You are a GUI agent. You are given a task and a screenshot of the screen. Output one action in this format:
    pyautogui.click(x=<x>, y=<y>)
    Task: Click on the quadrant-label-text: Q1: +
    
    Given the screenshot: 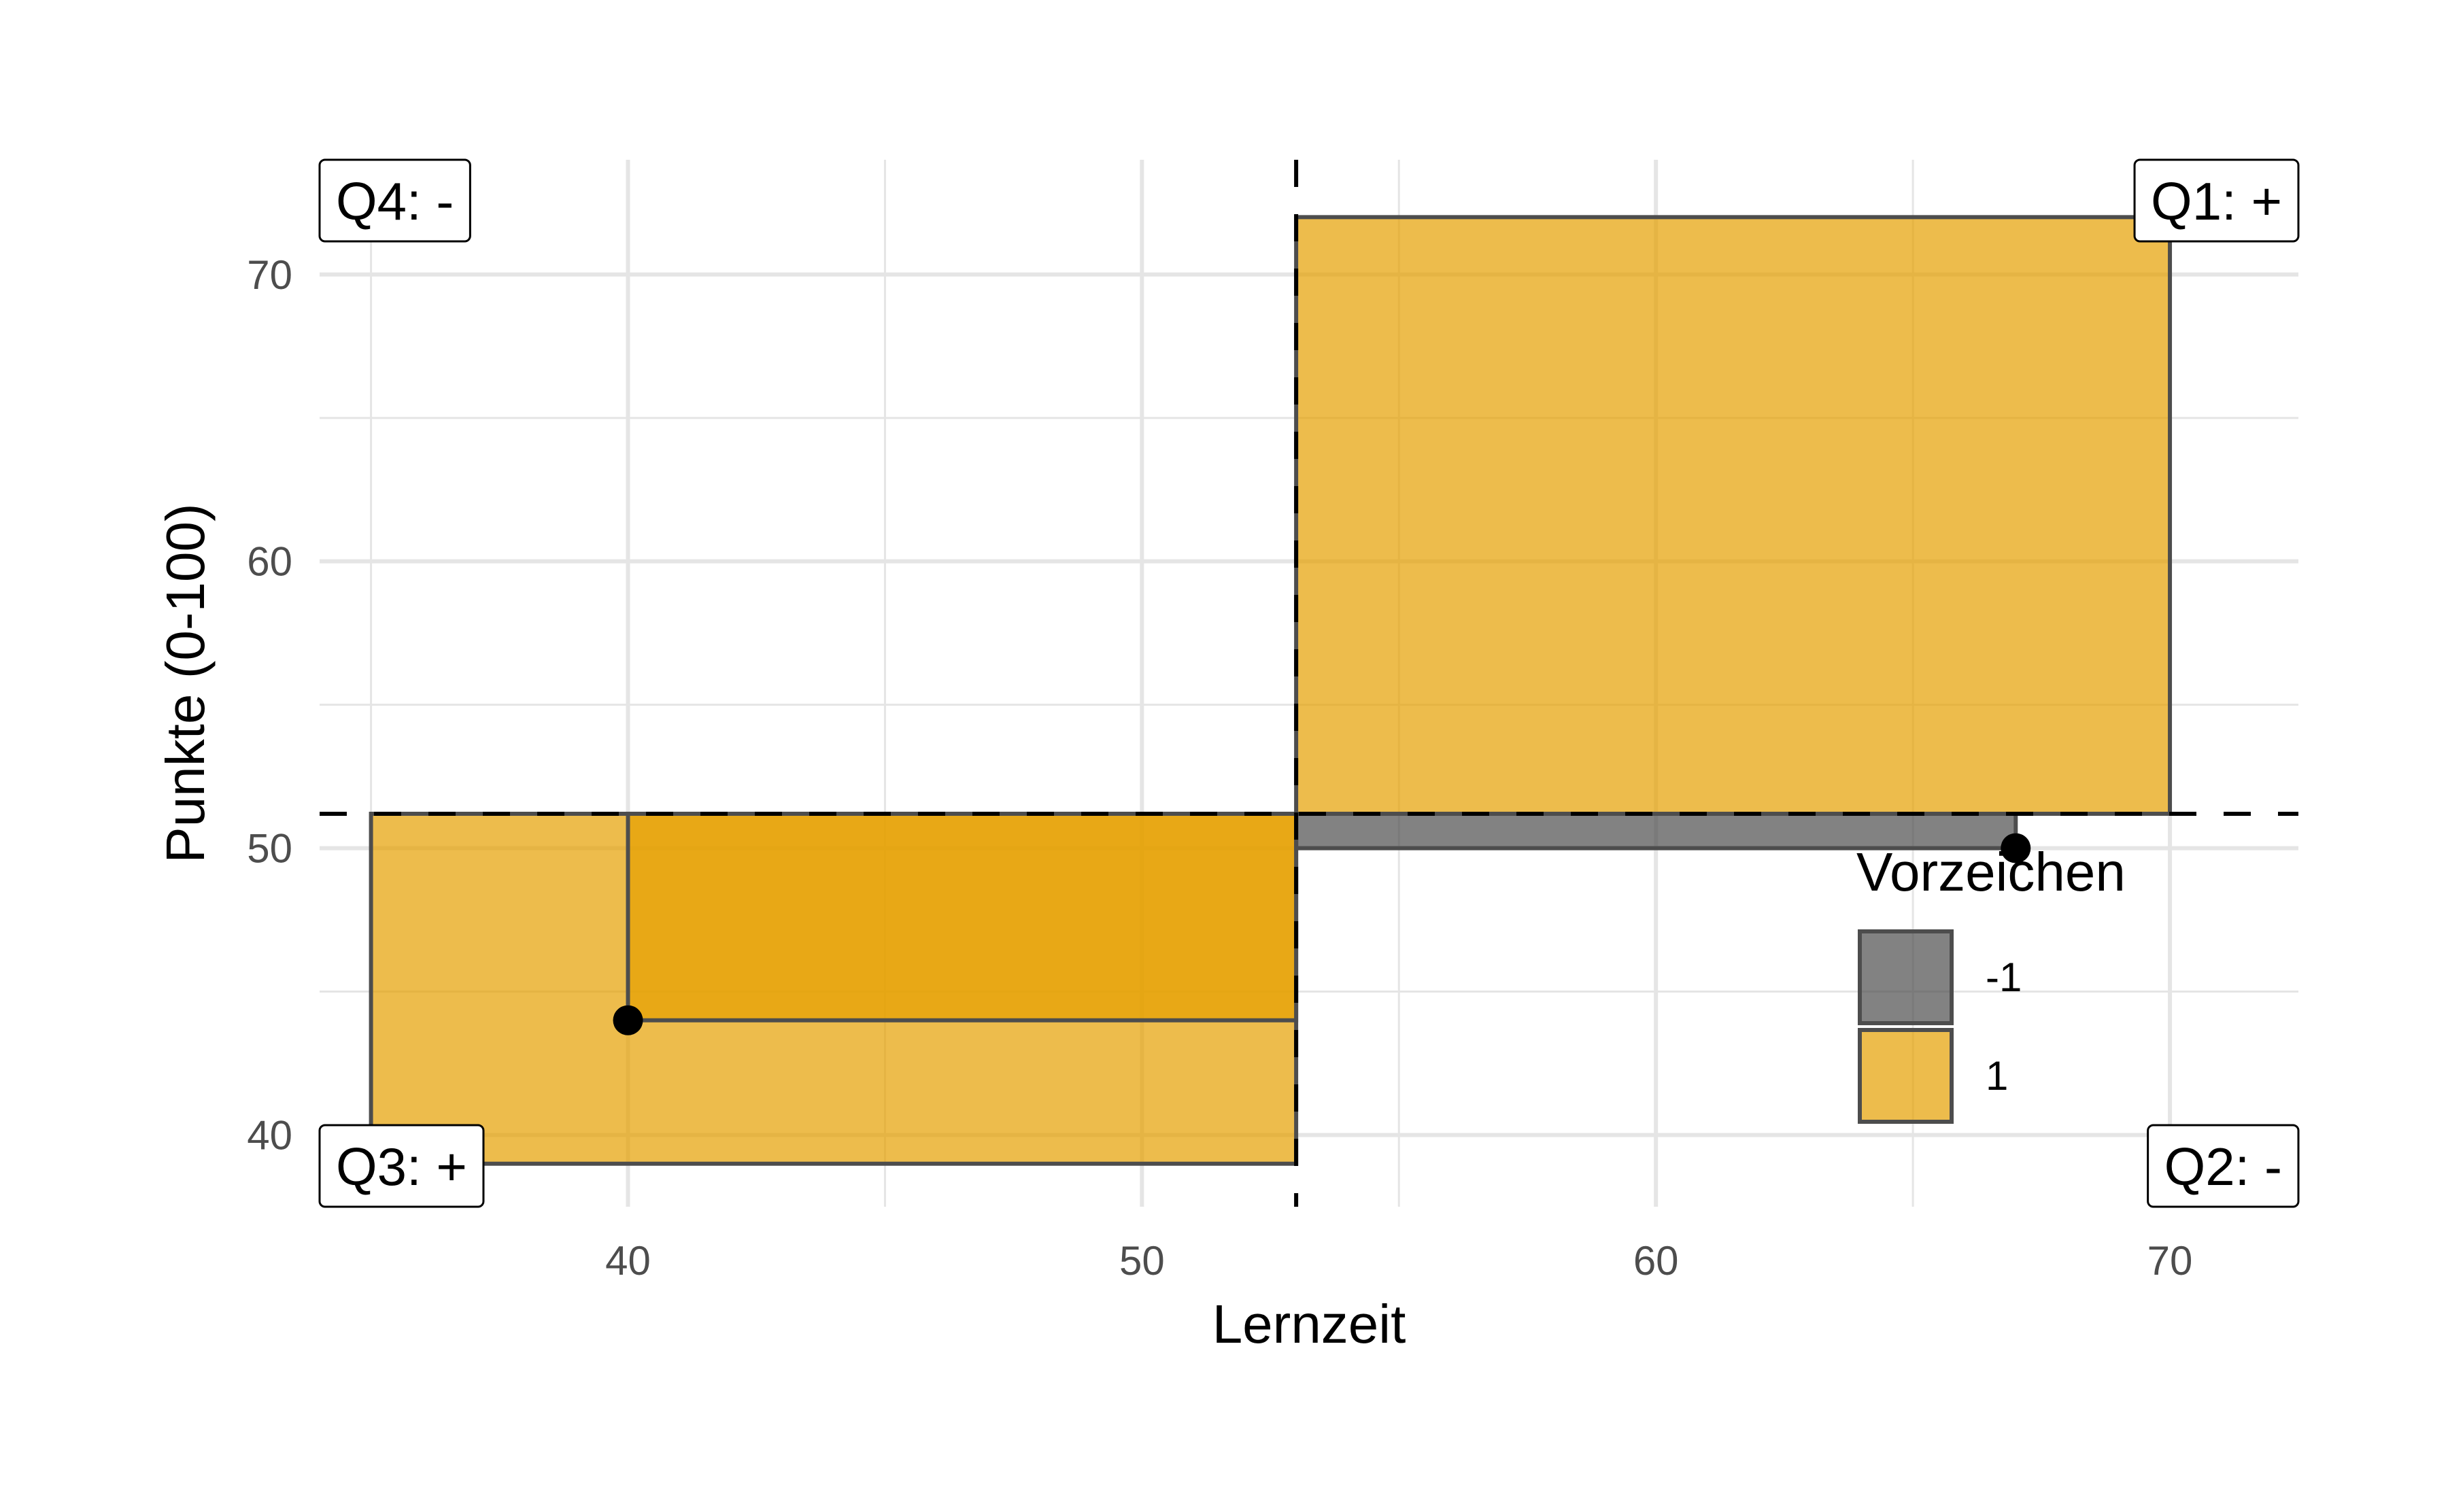 What is the action you would take?
    pyautogui.click(x=2217, y=201)
    